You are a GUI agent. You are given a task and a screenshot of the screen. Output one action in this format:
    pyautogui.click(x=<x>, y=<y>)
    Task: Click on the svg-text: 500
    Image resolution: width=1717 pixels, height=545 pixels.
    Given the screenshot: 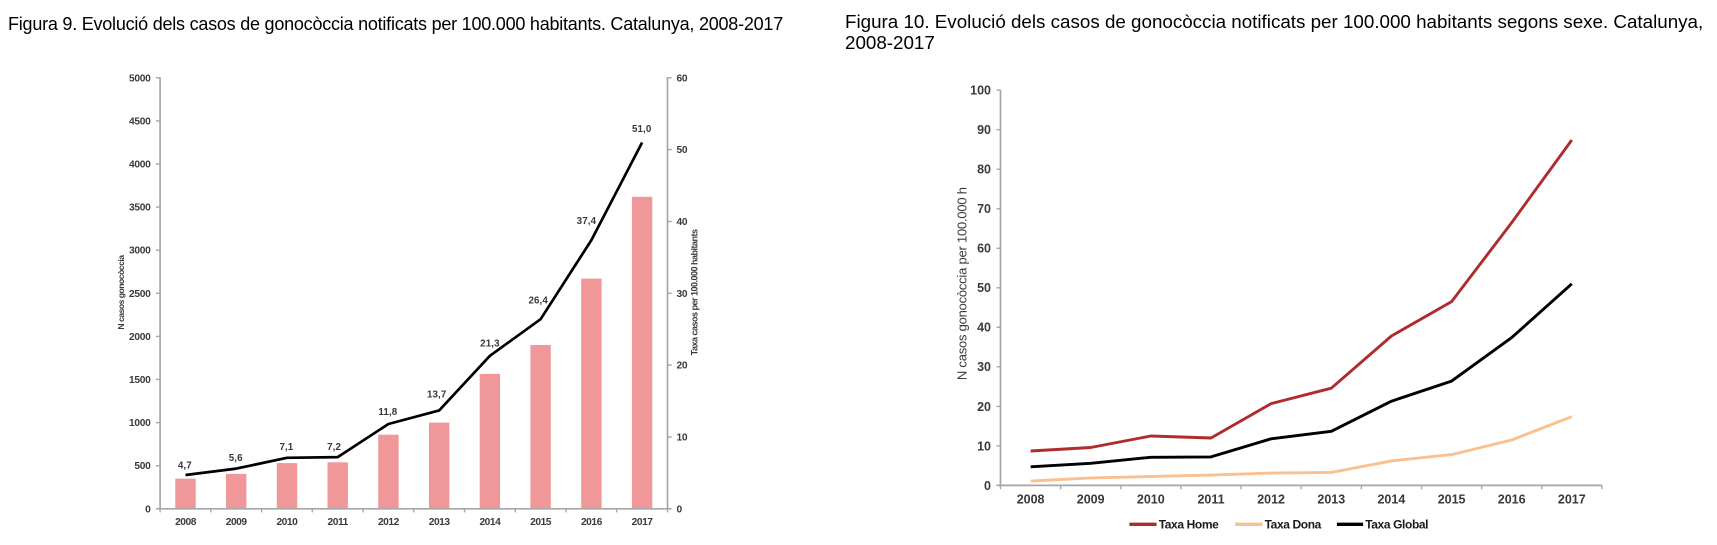 What is the action you would take?
    pyautogui.click(x=142, y=466)
    